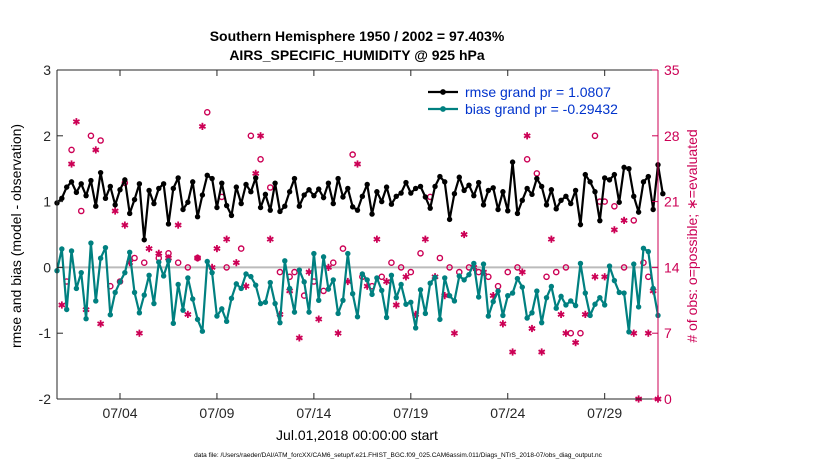 The width and height of the screenshot is (830, 470). I want to click on x-tick-label: 07/24, so click(507, 413).